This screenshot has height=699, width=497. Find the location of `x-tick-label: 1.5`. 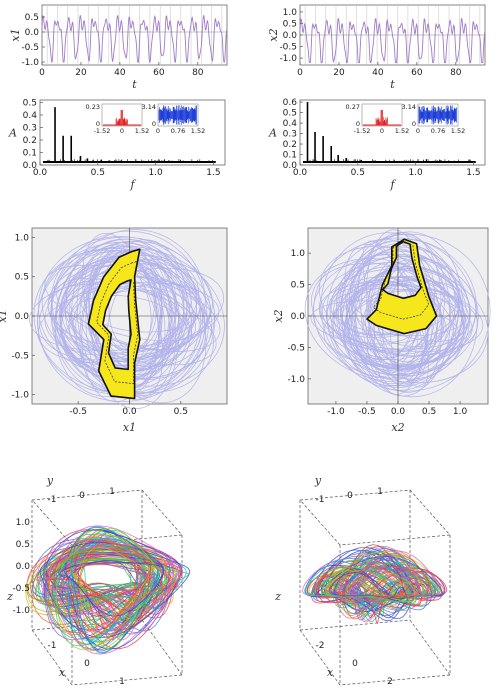

x-tick-label: 1.5 is located at coordinates (213, 173).